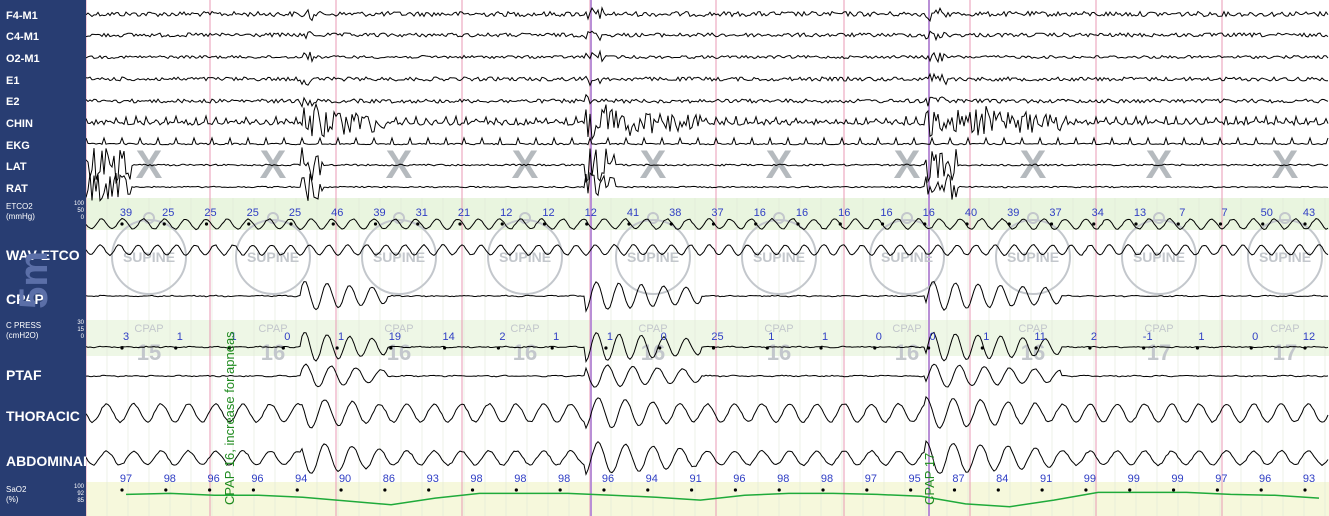 This screenshot has width=1329, height=516. What do you see at coordinates (337, 213) in the screenshot?
I see `etco2-value: 46` at bounding box center [337, 213].